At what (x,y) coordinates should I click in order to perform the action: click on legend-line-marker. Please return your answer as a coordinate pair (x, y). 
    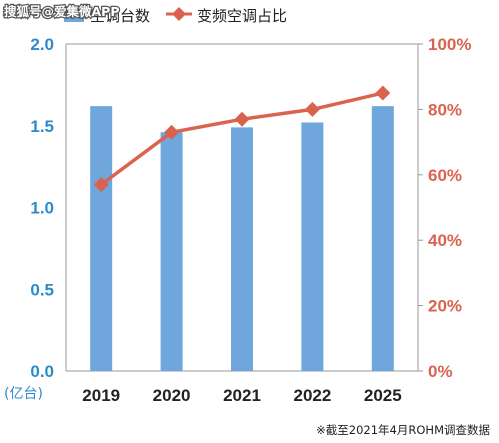
    Looking at the image, I should click on (179, 14).